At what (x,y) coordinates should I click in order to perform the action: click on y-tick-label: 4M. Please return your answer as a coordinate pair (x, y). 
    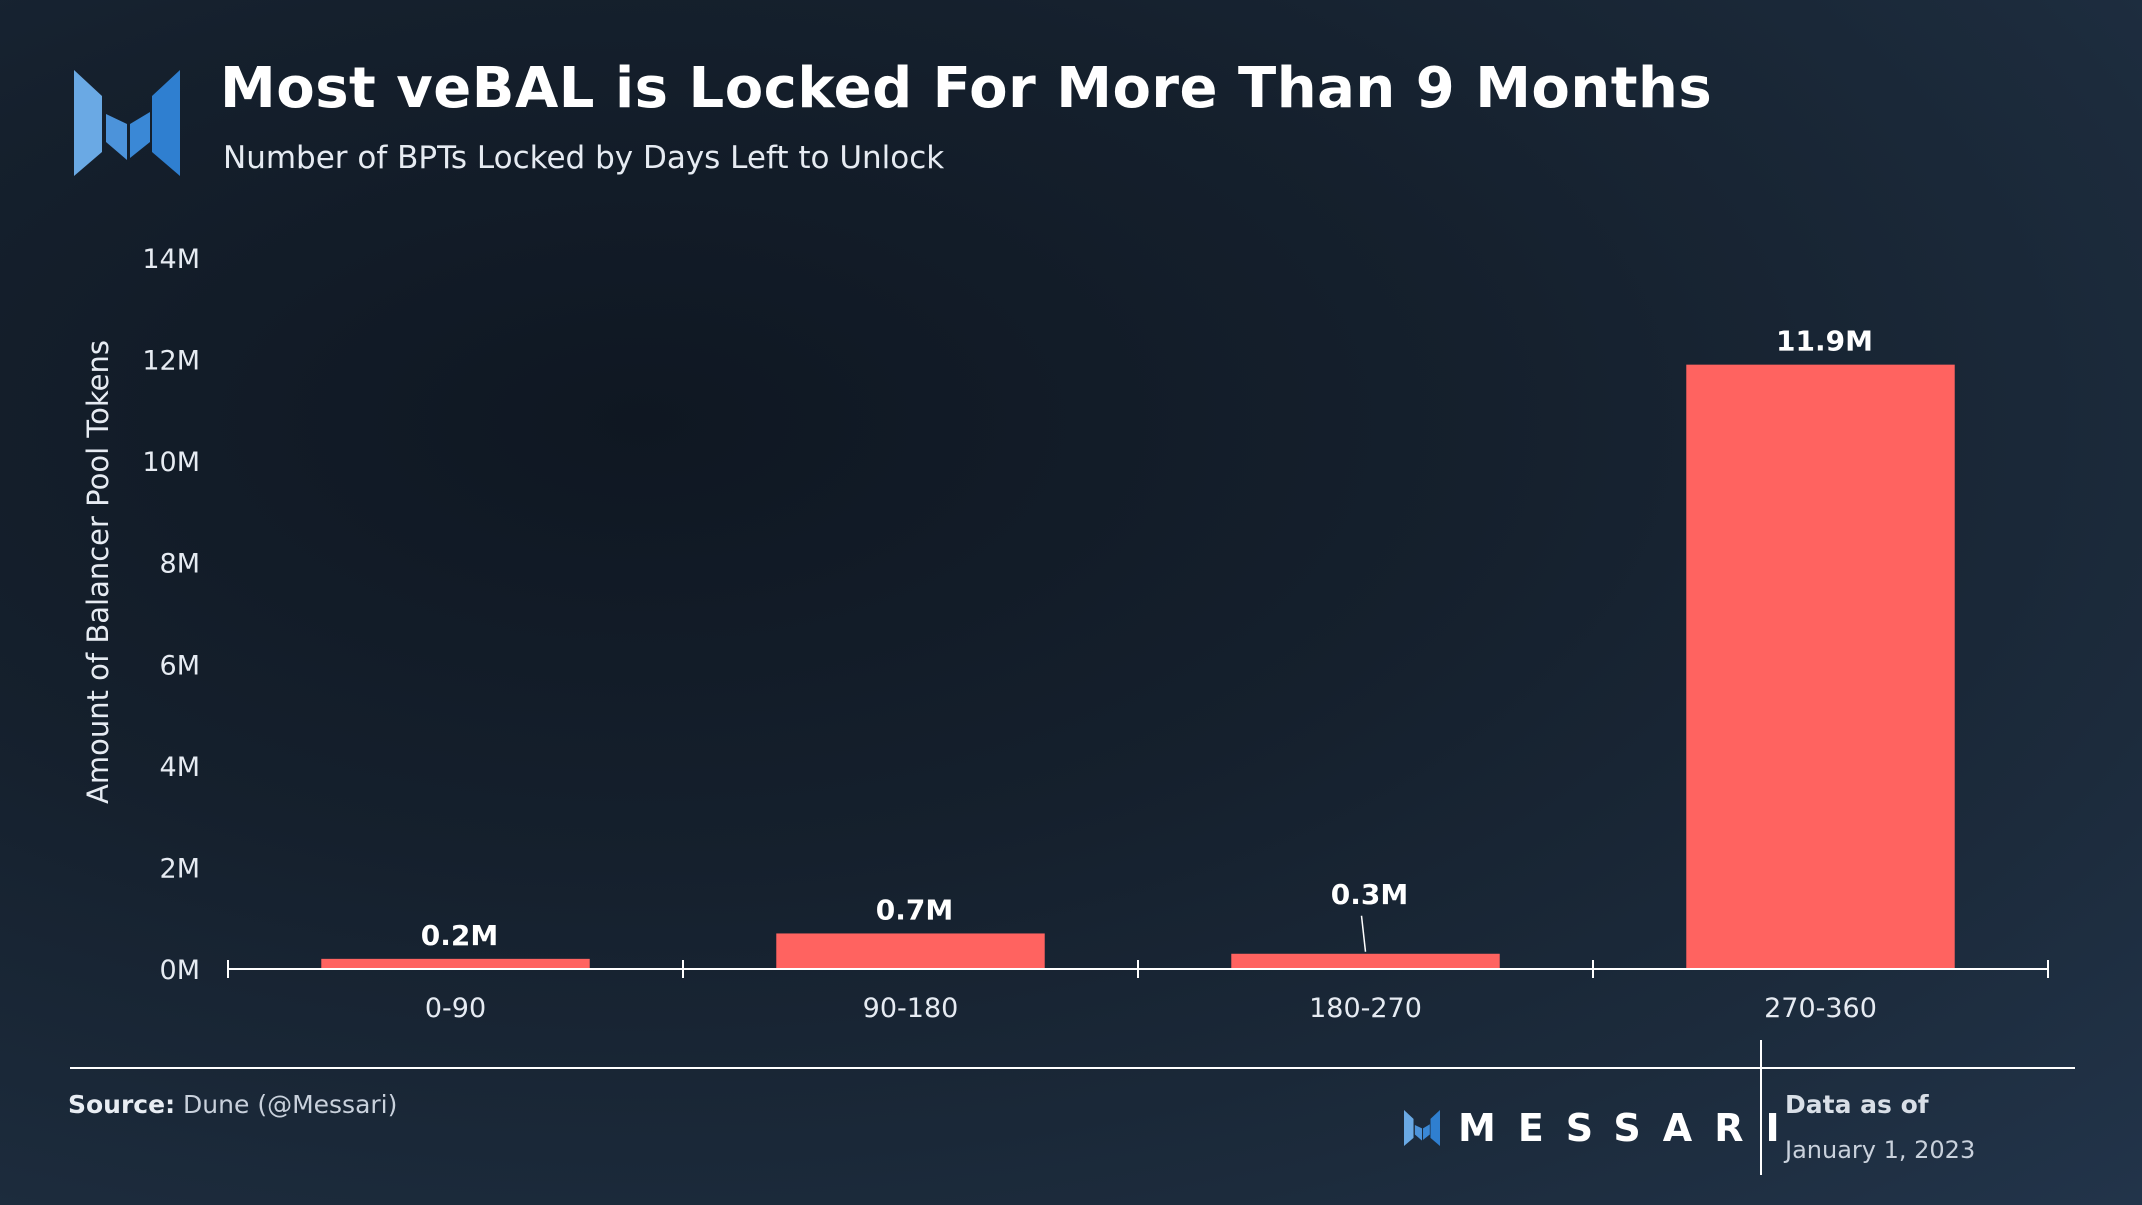
    Looking at the image, I should click on (180, 767).